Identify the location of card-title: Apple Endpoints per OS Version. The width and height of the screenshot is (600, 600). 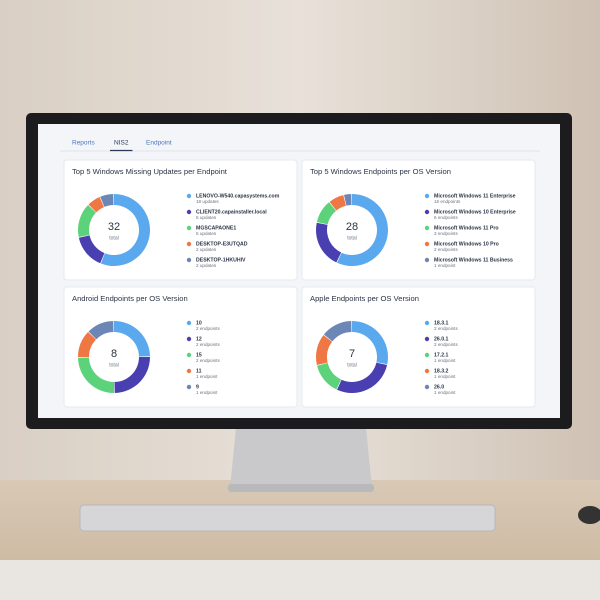
(364, 298).